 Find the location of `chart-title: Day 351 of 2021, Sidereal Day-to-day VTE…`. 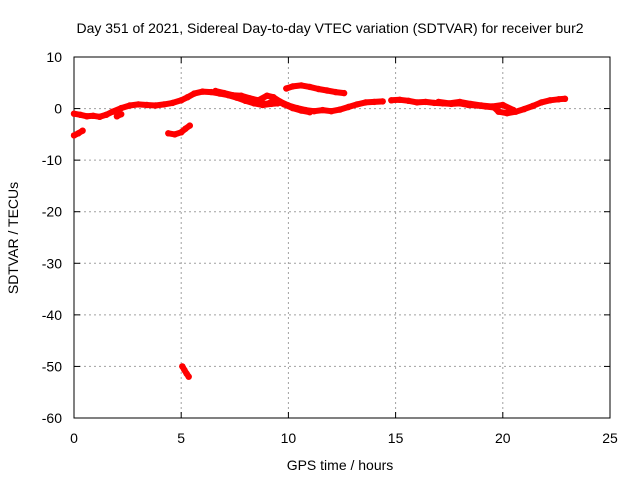

chart-title: Day 351 of 2021, Sidereal Day-to-day VTE… is located at coordinates (329, 28).